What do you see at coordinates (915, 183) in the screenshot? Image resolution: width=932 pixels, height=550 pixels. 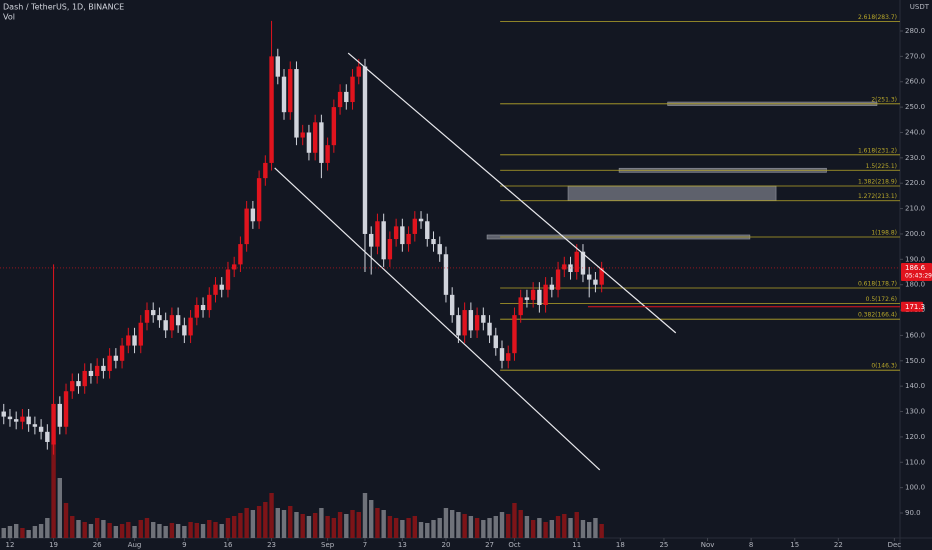 I see `y-tick-label: 220.0` at bounding box center [915, 183].